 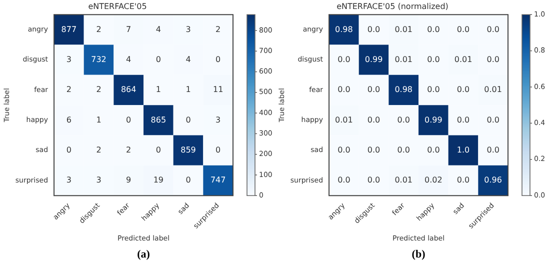 I want to click on data-label: 7, so click(x=129, y=29).